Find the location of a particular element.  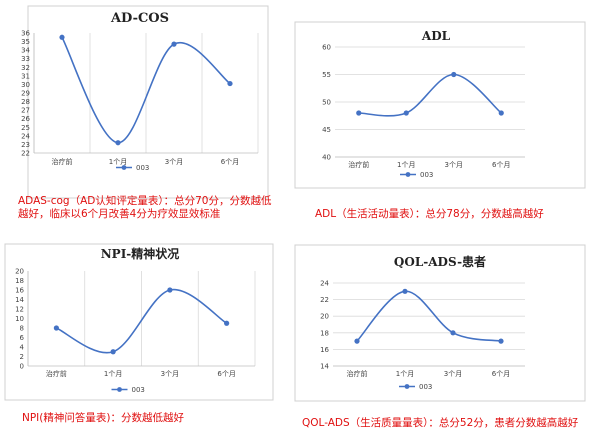

caption-line-1: ADAS-cog（AD认知评定量表）：总分70分，分数越低 is located at coordinates (145, 201).